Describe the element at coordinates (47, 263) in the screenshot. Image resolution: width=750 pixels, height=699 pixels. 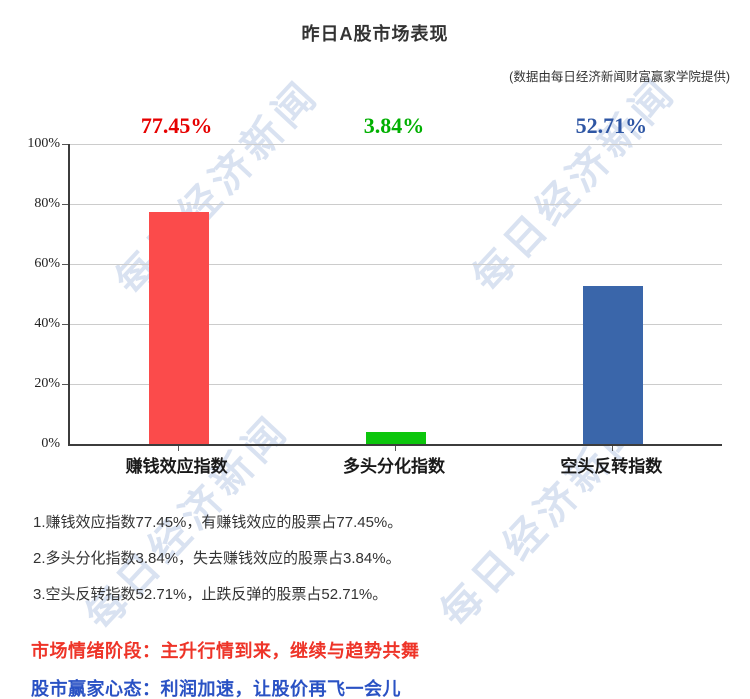
I see `y-axis-tick-label: 60%` at that location.